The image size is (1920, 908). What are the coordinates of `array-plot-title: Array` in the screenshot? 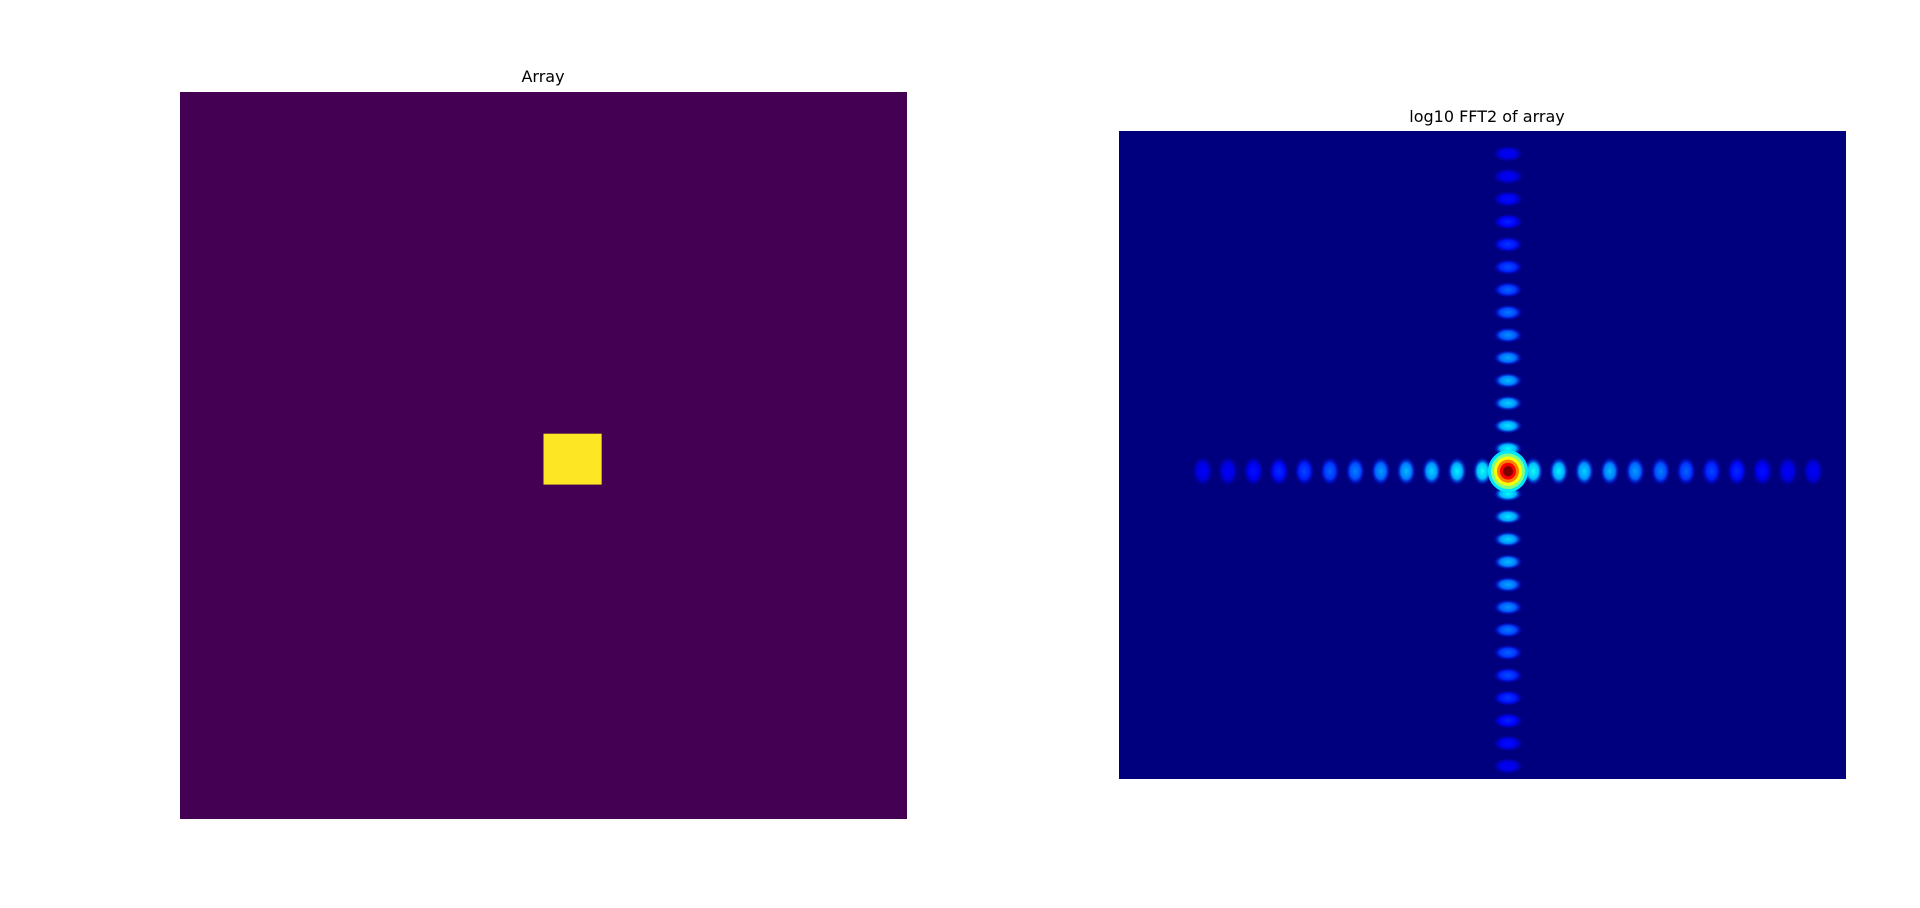 It's located at (543, 76).